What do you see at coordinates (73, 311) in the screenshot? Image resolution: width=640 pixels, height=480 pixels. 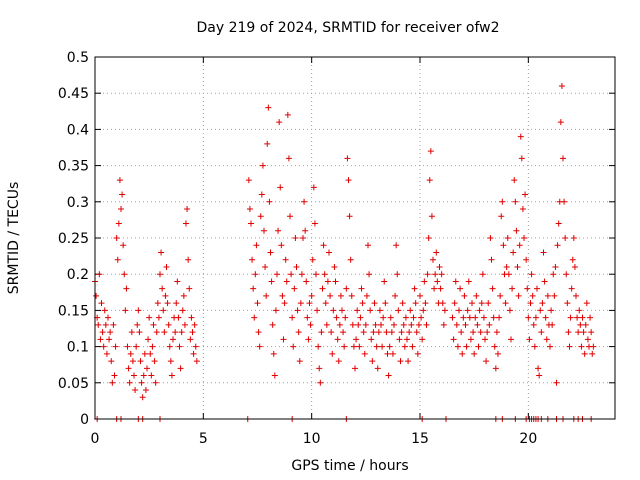 I see `y-tick-label: 0.15` at bounding box center [73, 311].